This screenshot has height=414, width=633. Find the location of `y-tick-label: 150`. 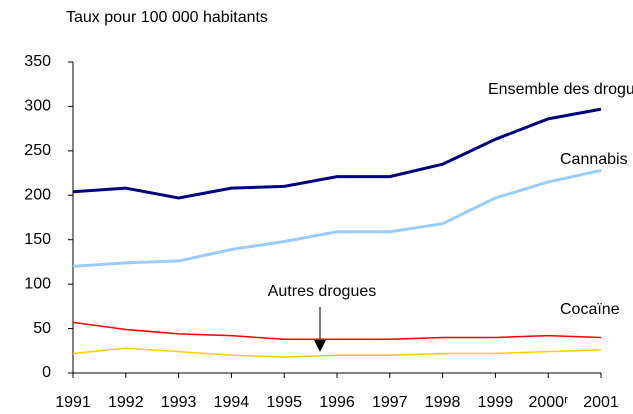

y-tick-label: 150 is located at coordinates (37, 239).